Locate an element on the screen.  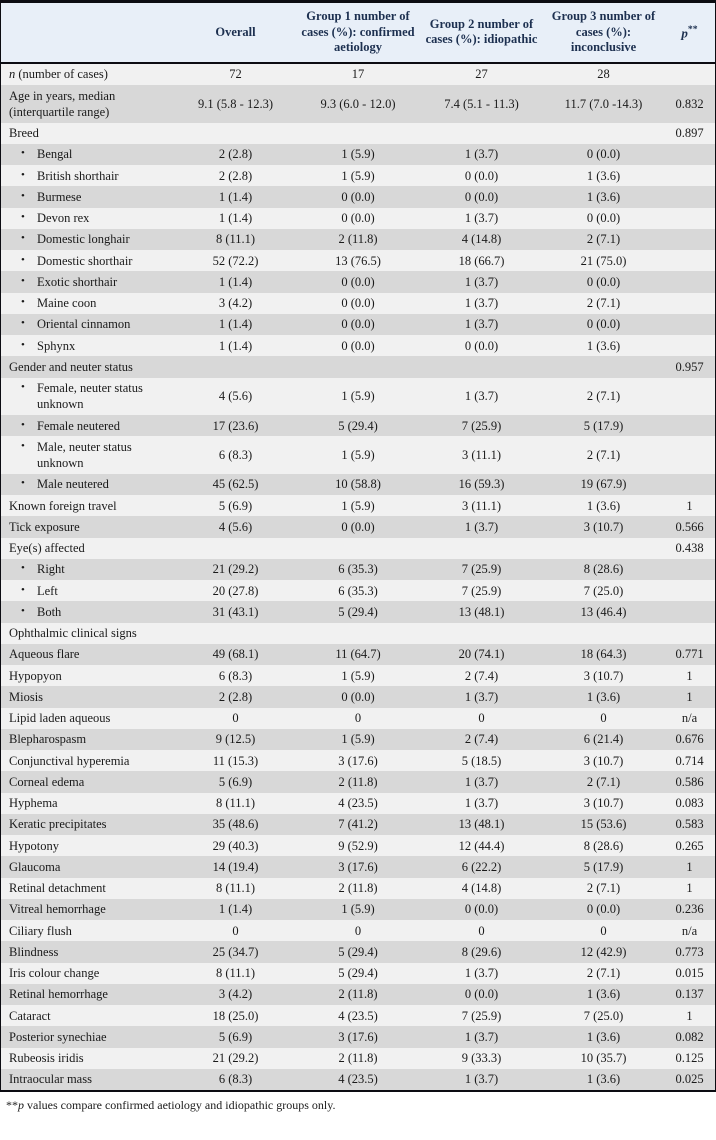
row-label-text: (number of cases) is located at coordinates (61, 74).